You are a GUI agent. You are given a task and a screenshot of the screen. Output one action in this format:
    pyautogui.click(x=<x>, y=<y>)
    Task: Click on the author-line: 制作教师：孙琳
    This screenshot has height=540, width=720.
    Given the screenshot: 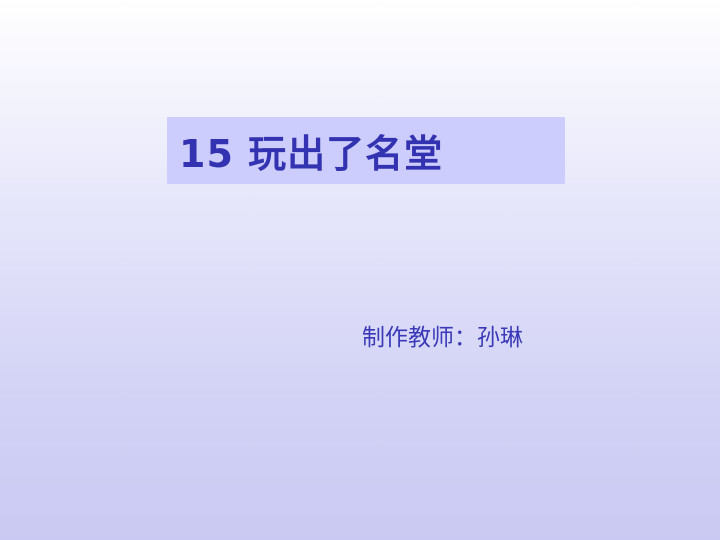 What is the action you would take?
    pyautogui.click(x=442, y=338)
    